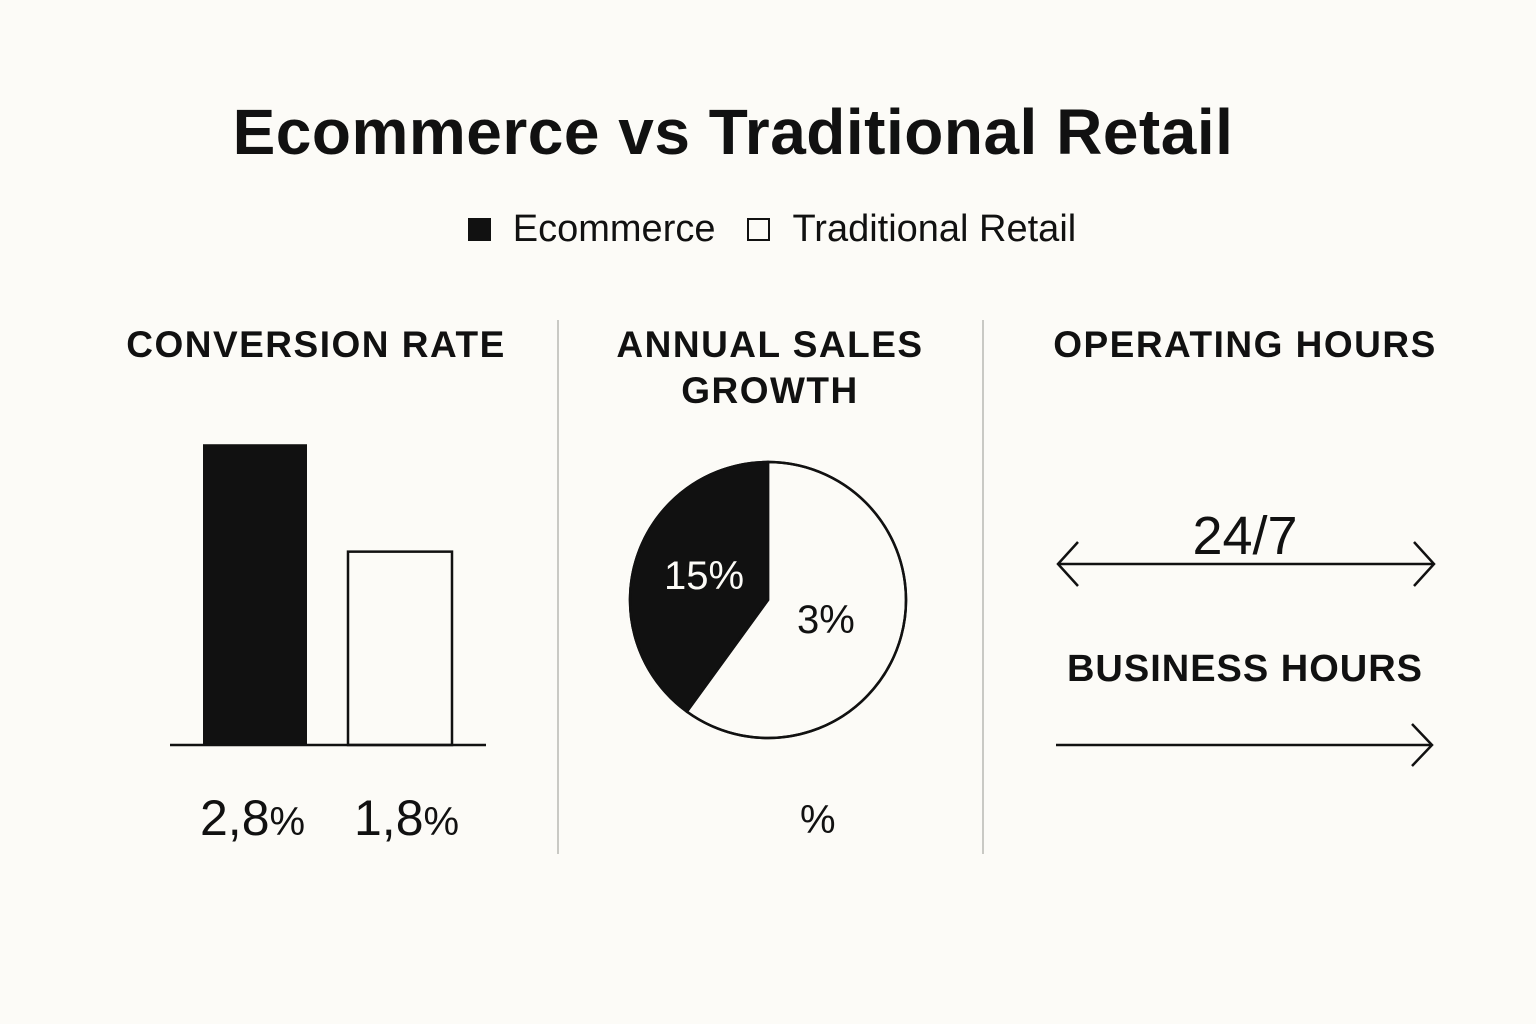  What do you see at coordinates (1245, 536) in the screenshot?
I see `ecommerce-hours-label: 24/7` at bounding box center [1245, 536].